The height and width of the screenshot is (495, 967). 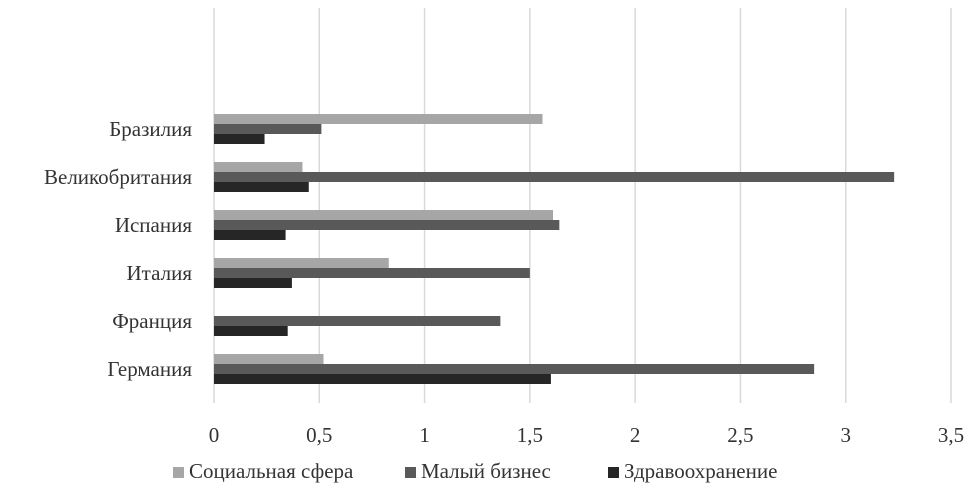 What do you see at coordinates (424, 435) in the screenshot?
I see `x-tick-label: 1` at bounding box center [424, 435].